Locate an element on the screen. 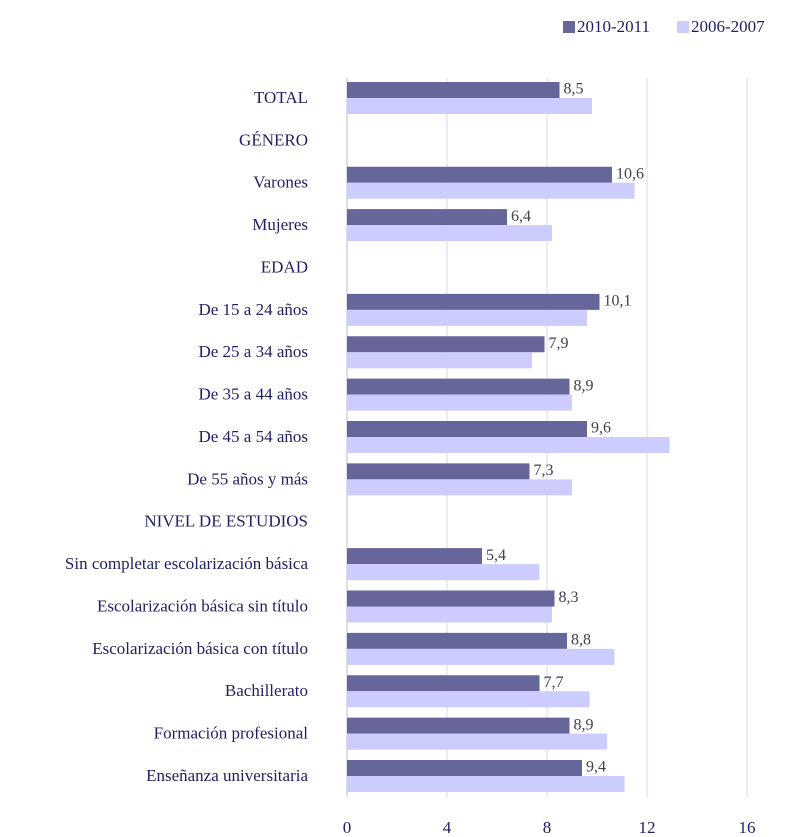 The image size is (787, 837). category-label: De 35 a 44 años is located at coordinates (253, 394).